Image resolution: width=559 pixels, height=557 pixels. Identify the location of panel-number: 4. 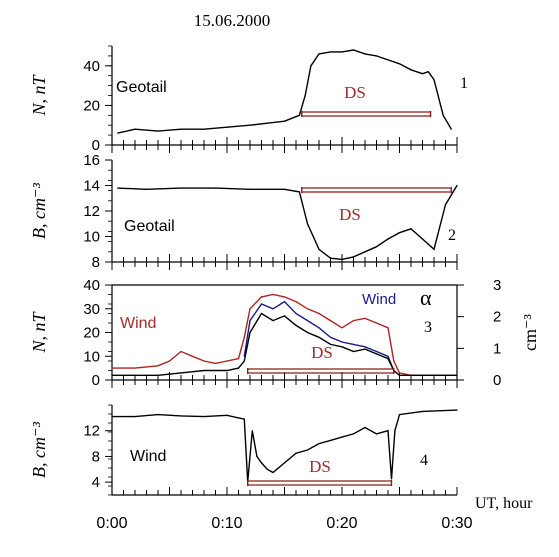
(424, 460).